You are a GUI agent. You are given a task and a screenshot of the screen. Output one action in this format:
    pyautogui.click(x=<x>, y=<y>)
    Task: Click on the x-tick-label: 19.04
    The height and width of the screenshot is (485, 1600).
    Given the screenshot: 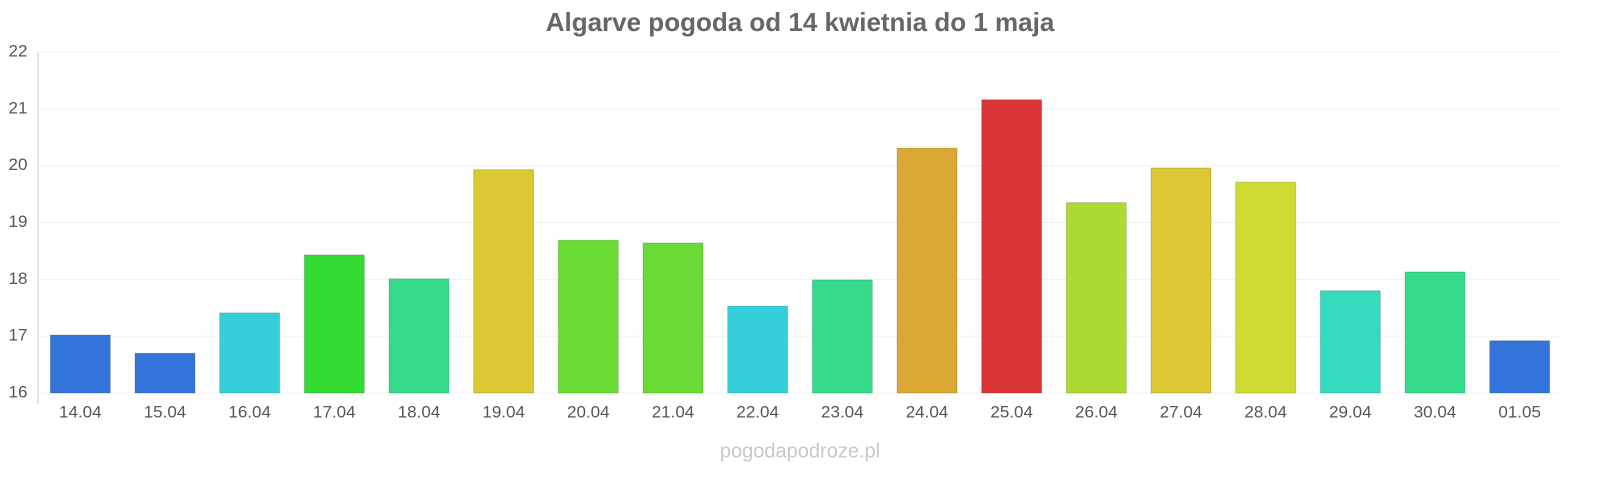 What is the action you would take?
    pyautogui.click(x=503, y=411)
    